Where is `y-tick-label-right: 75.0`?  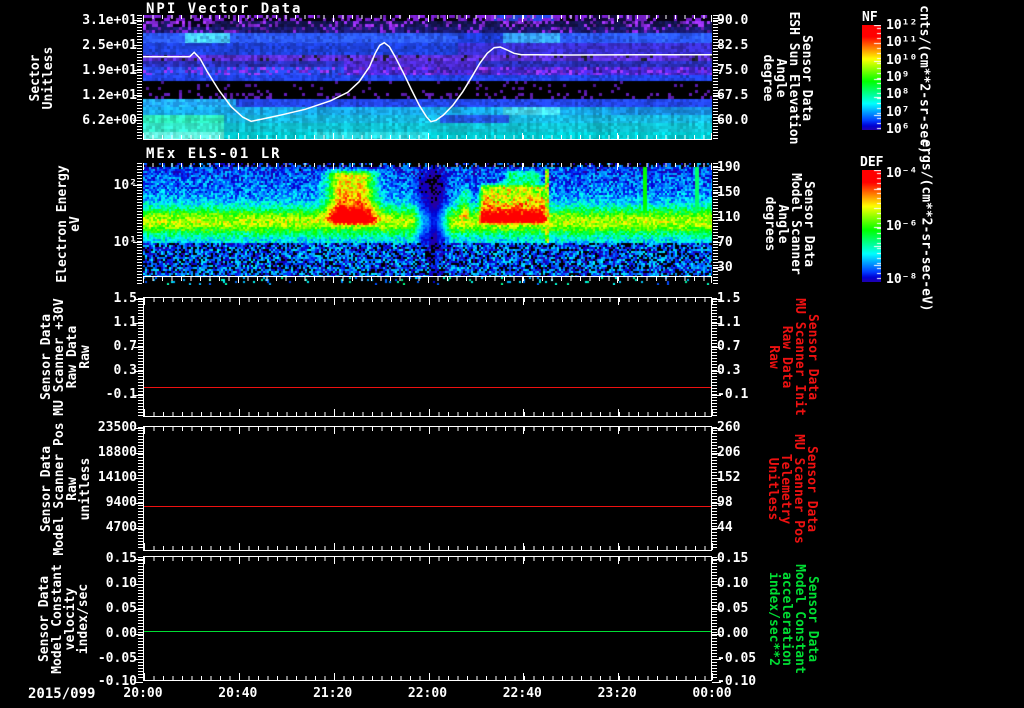
y-tick-label-right: 75.0 is located at coordinates (733, 70).